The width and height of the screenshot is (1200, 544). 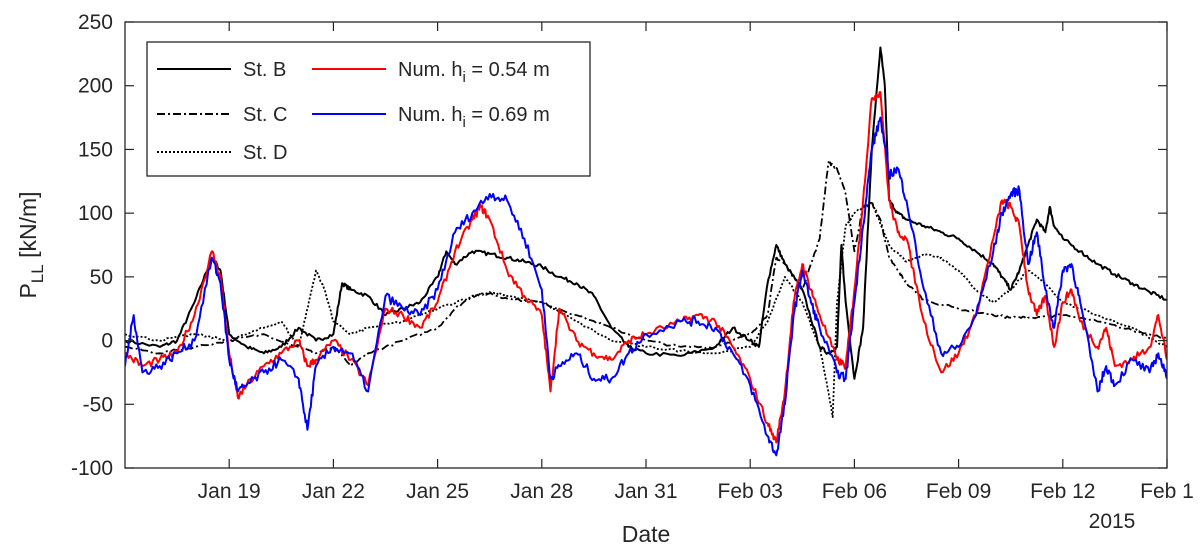 What do you see at coordinates (264, 70) in the screenshot?
I see `legend-label-st-b: St. B` at bounding box center [264, 70].